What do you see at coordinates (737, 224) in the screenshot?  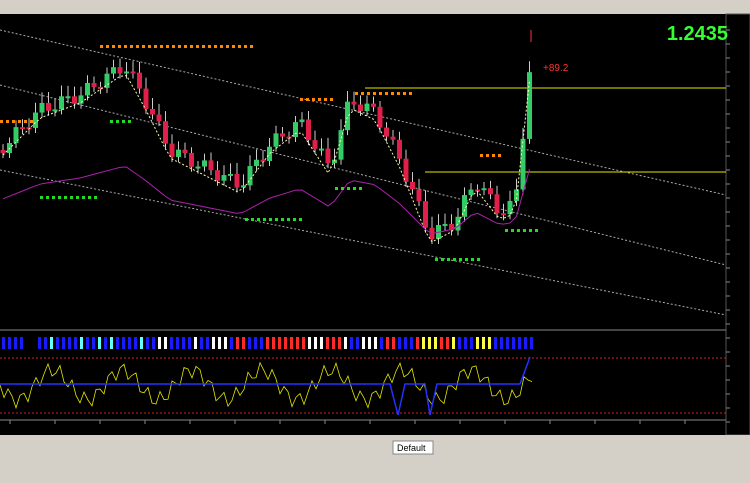 I see `price-axis` at bounding box center [737, 224].